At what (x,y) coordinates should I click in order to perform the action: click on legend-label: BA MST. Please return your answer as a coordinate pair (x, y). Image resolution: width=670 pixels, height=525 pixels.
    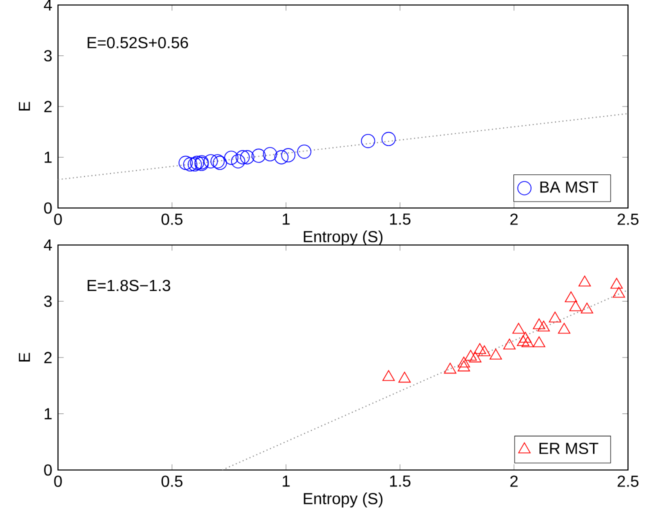
    Looking at the image, I should click on (569, 187).